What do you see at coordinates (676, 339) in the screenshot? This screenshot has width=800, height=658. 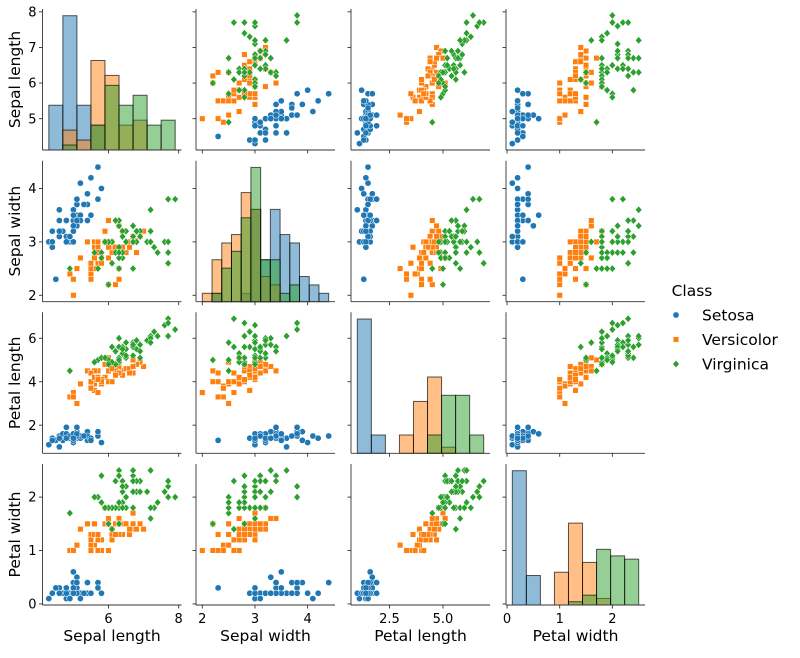 I see `legend-marker-versicolor` at bounding box center [676, 339].